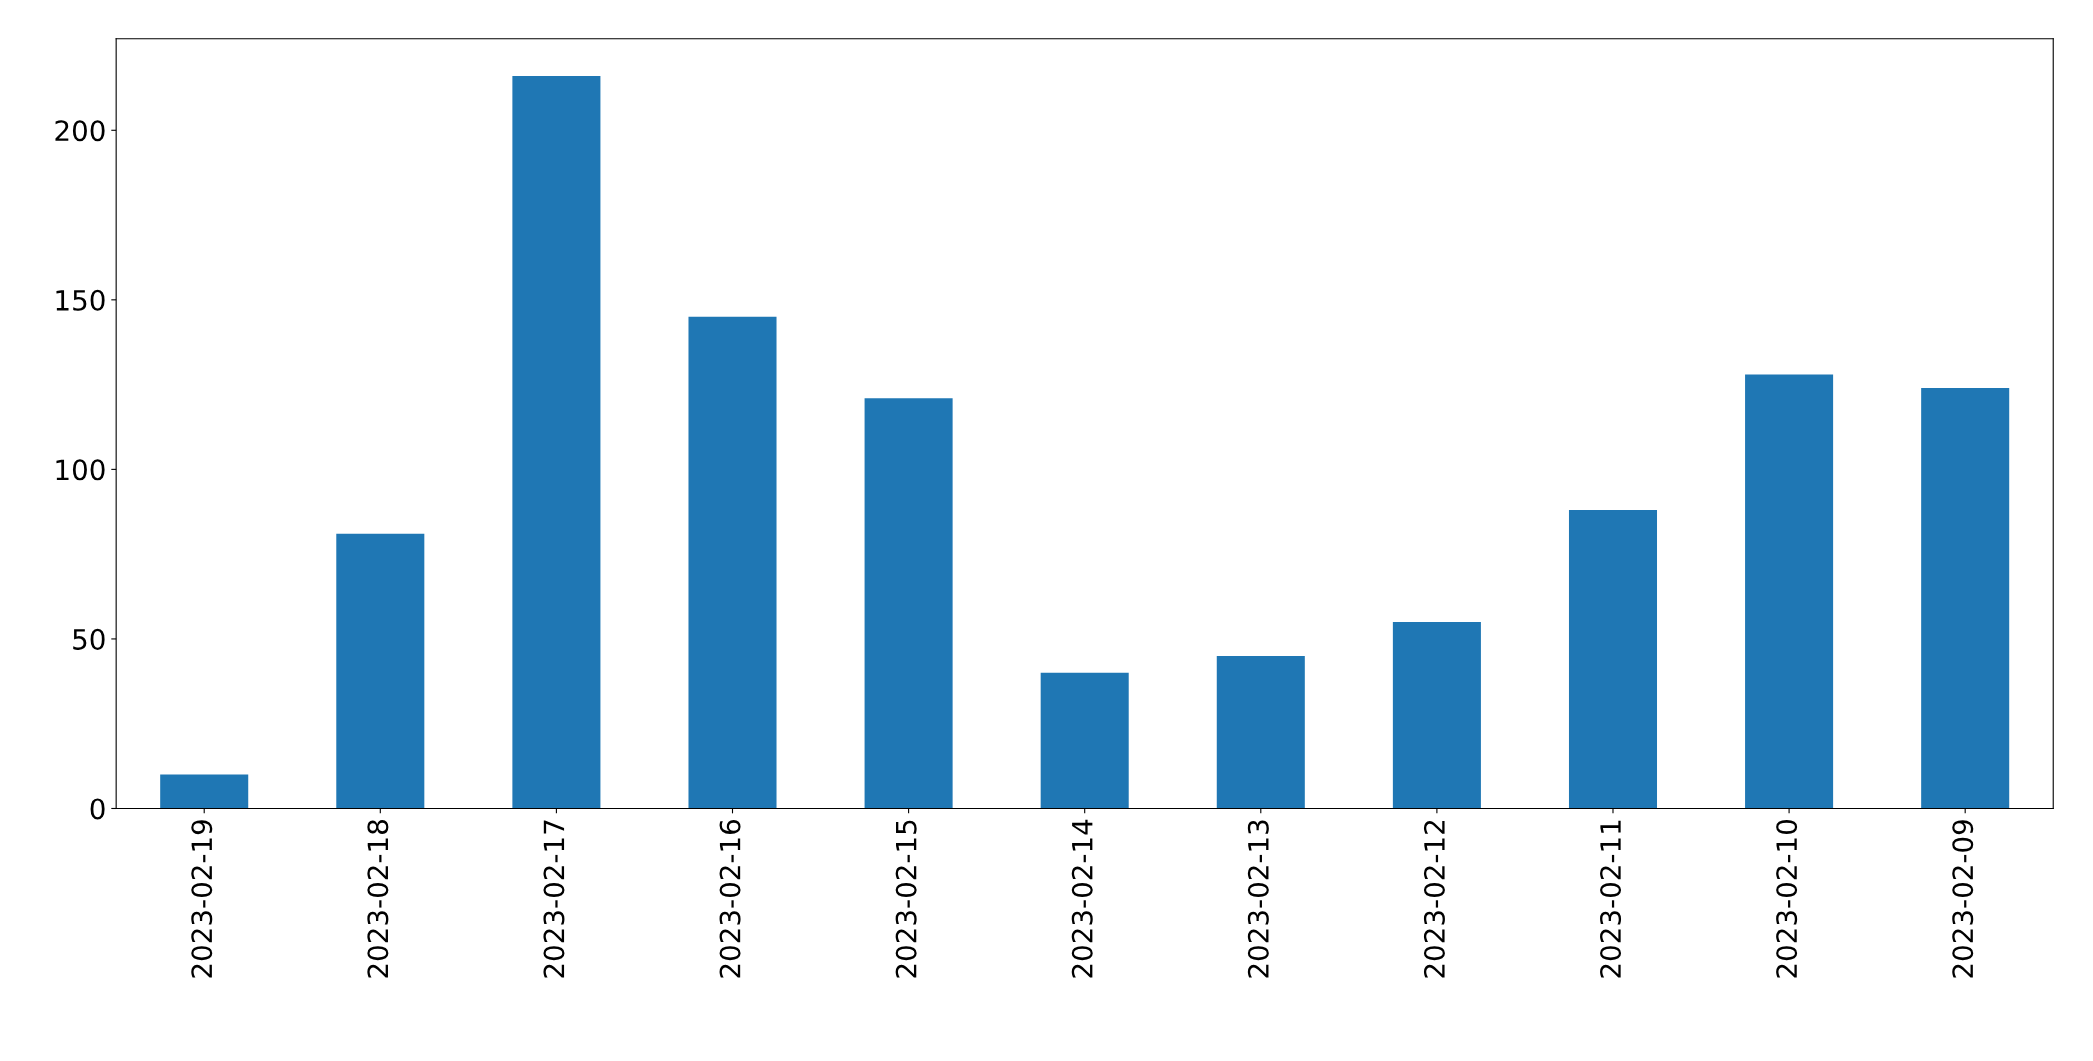  Describe the element at coordinates (1787, 899) in the screenshot. I see `x-tick-label: 2023-02-10` at that location.